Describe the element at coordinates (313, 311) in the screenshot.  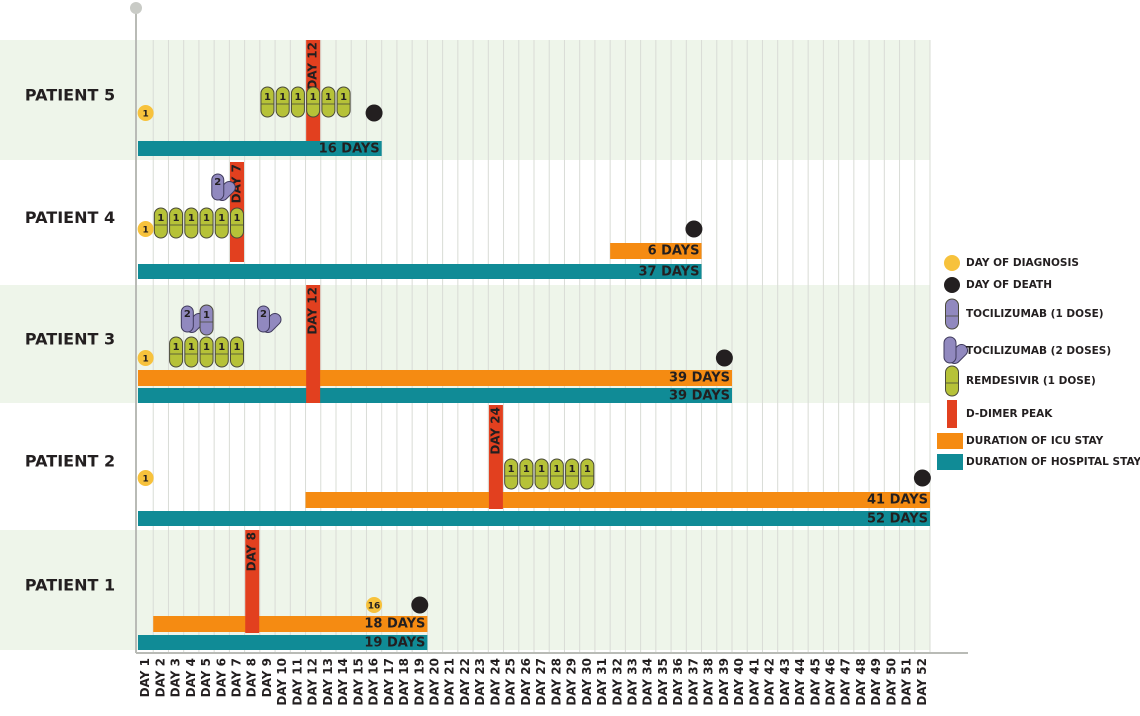
I see `ddimer-label: DAY 12` at that location.